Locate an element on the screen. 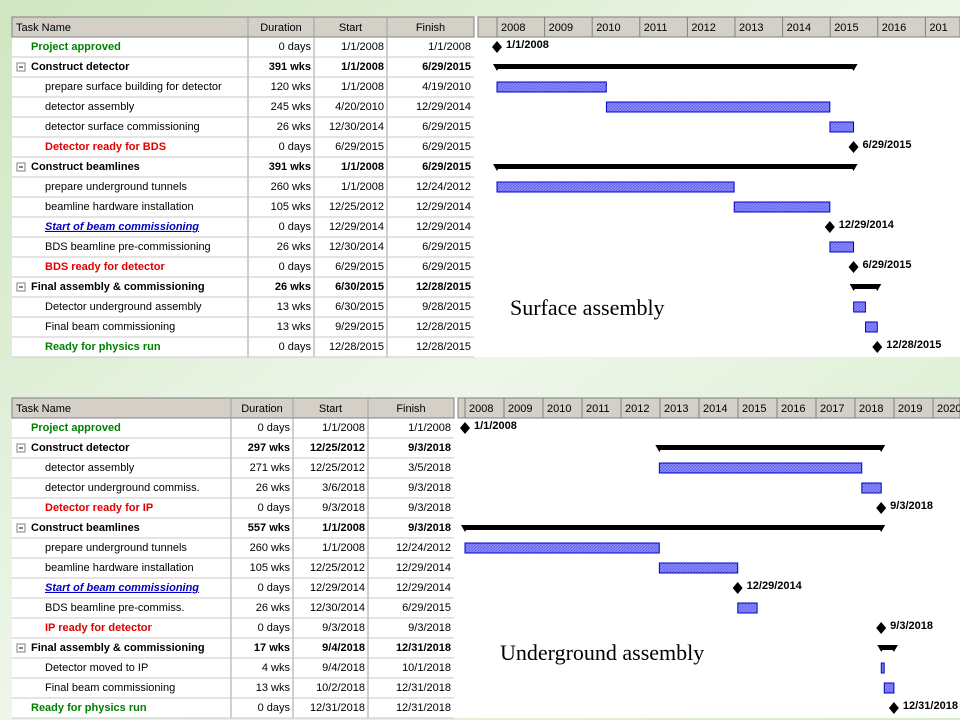  task-name: Construct beamlines is located at coordinates (85, 528).